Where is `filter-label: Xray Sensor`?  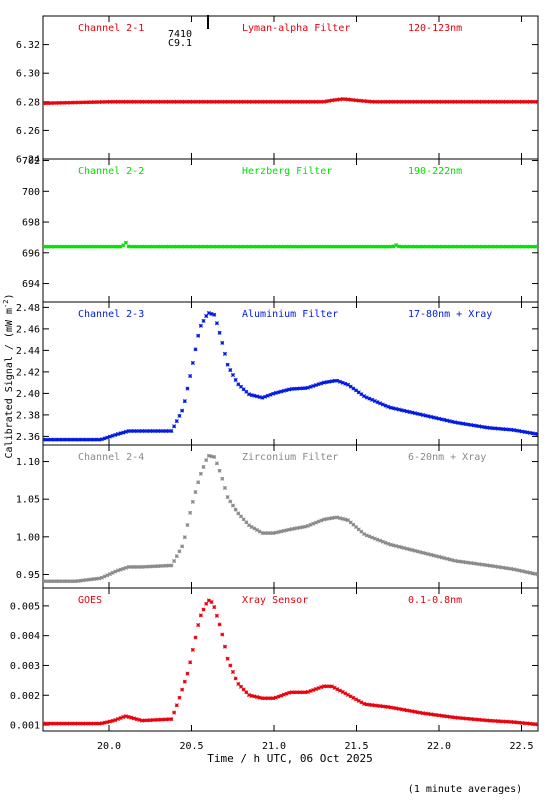
filter-label: Xray Sensor is located at coordinates (275, 600).